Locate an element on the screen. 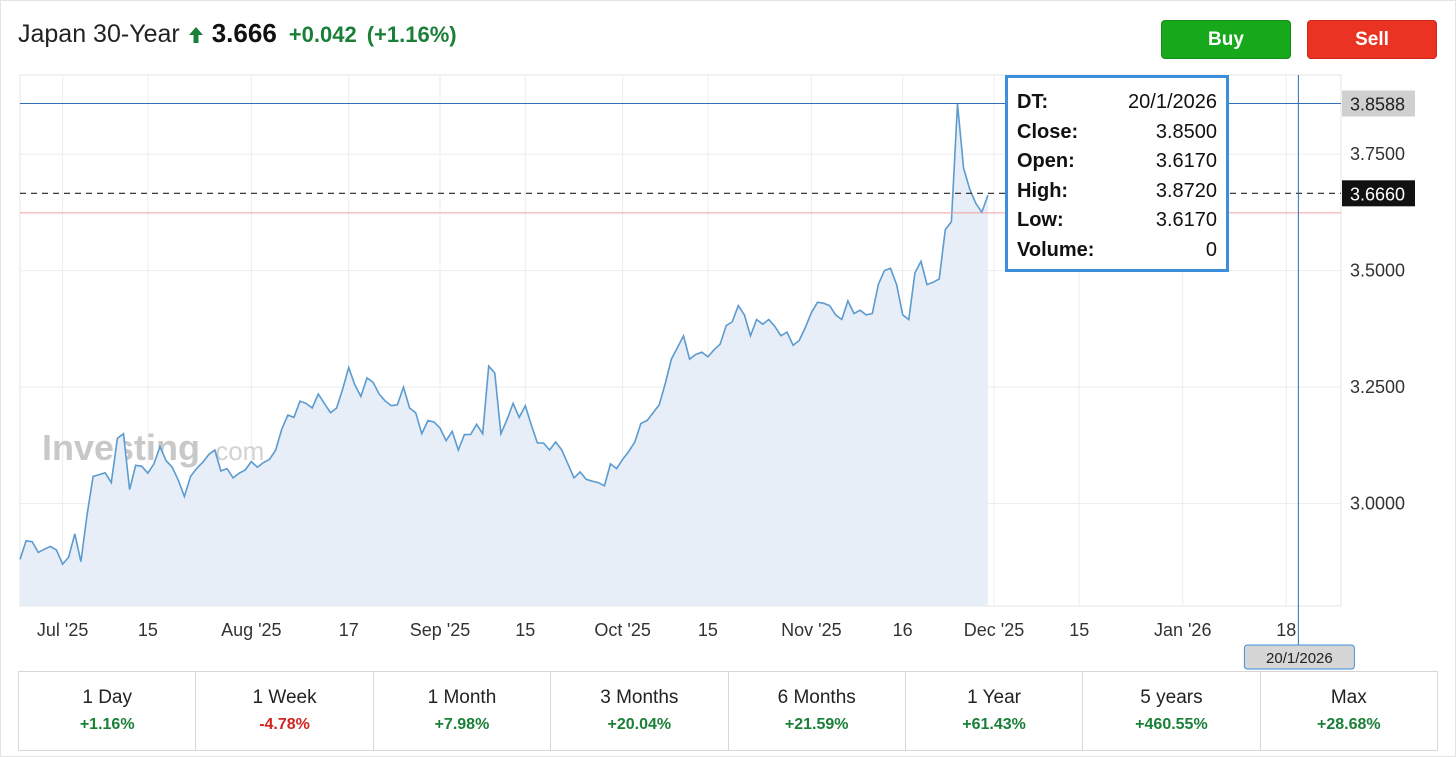  range-1-year: 1 Year +61.43% is located at coordinates (995, 711).